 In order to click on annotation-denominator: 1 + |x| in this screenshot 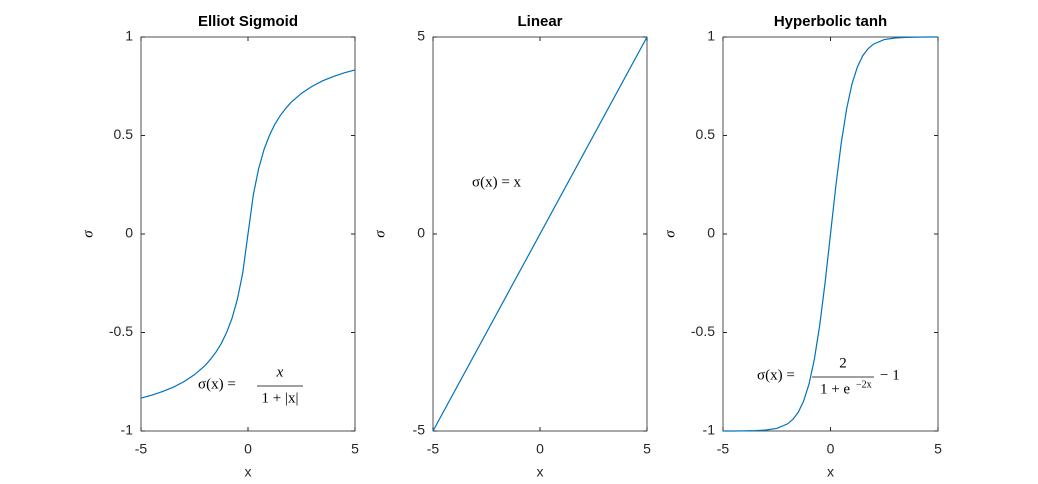, I will do `click(280, 398)`.